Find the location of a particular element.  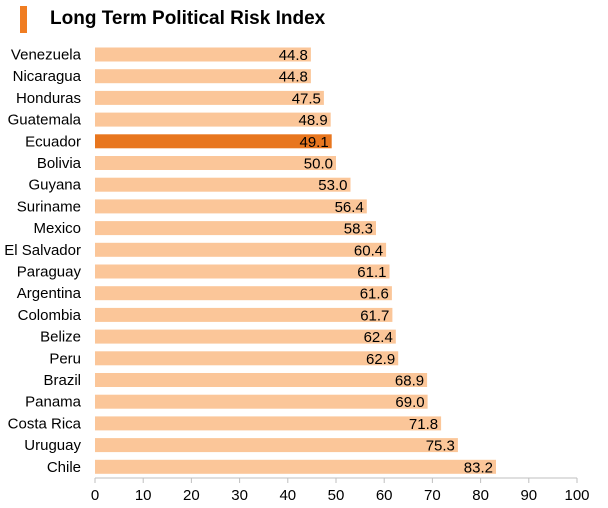

title-accent-bar is located at coordinates (23, 19).